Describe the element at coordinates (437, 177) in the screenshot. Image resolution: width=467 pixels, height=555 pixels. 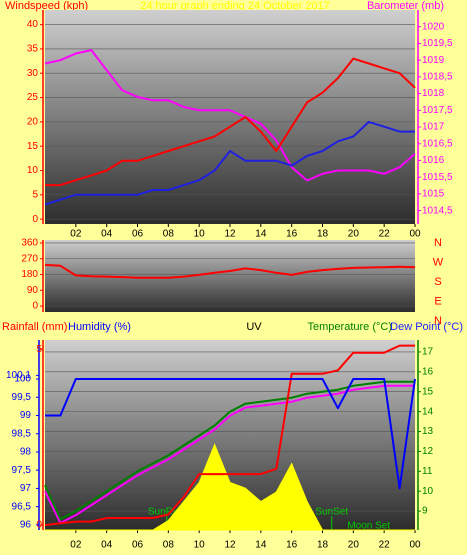
I see `y2-tick-label: 1015,5` at that location.